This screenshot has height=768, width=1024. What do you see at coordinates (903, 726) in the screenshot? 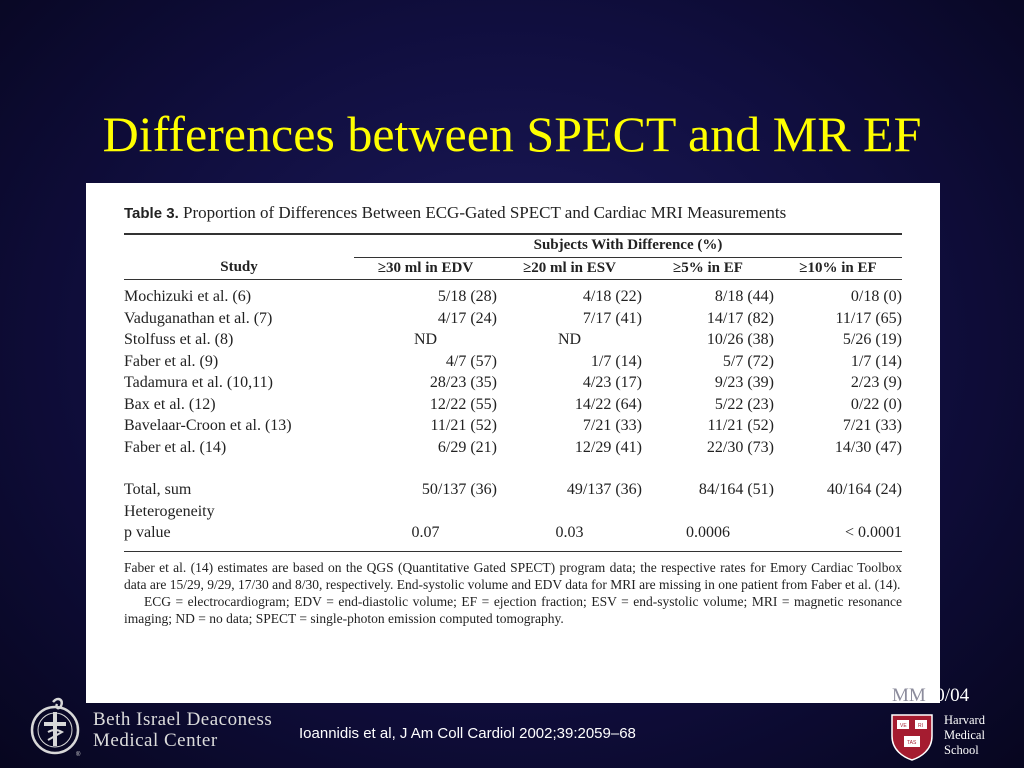
I see `shield-motto: VE` at bounding box center [903, 726].